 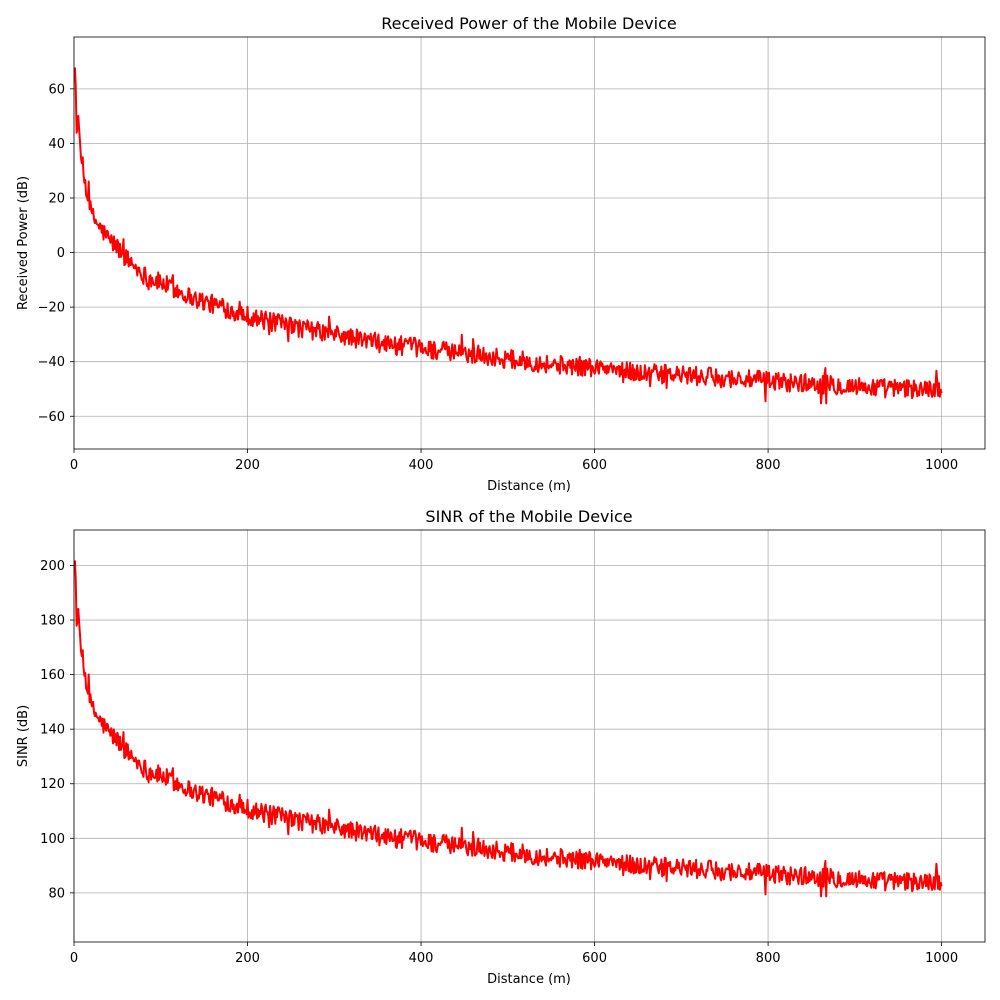 I want to click on y-axis-label: SINR (dB), so click(x=23, y=736).